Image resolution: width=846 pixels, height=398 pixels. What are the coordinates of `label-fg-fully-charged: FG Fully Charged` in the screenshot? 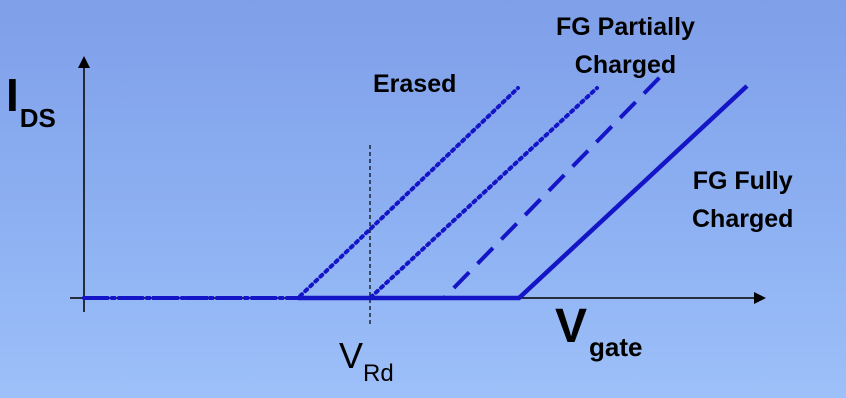 It's located at (743, 200).